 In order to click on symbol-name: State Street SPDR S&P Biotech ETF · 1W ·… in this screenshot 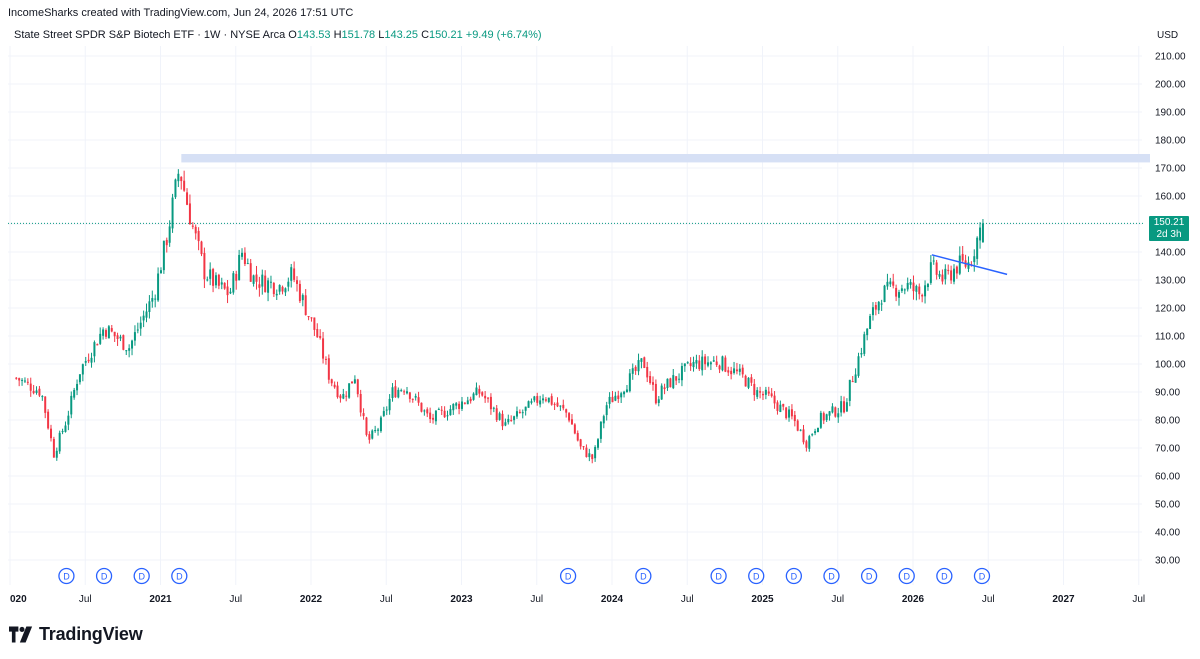, I will do `click(150, 35)`.